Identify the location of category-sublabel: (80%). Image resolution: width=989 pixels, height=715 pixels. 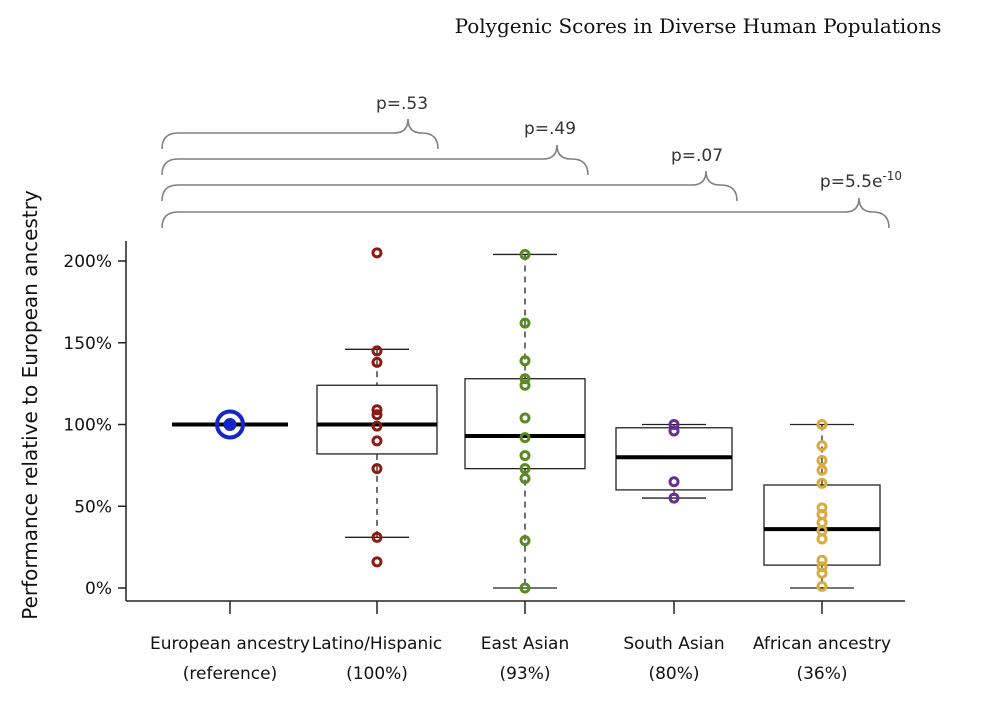
(673, 674).